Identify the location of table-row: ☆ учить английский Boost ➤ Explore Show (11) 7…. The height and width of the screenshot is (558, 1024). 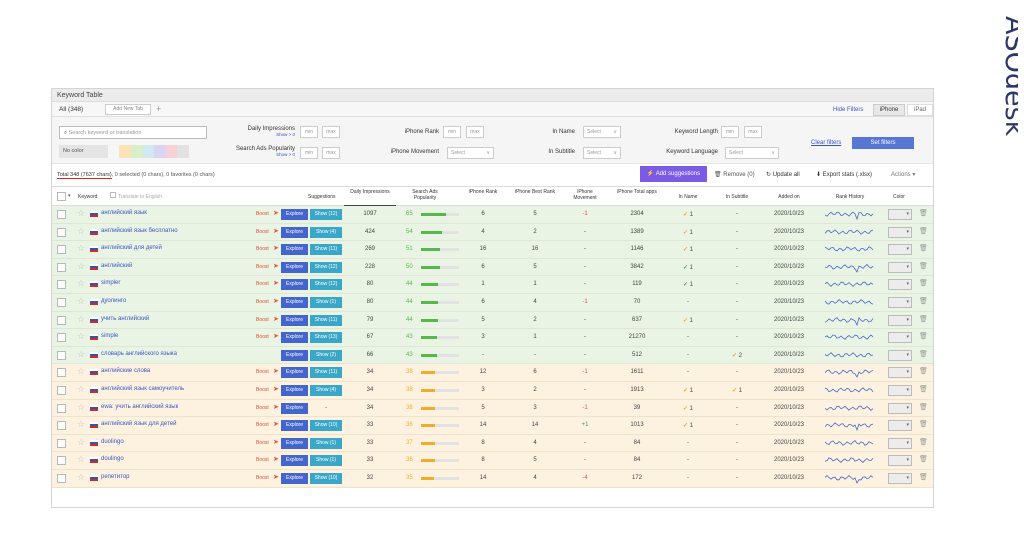
(492, 320).